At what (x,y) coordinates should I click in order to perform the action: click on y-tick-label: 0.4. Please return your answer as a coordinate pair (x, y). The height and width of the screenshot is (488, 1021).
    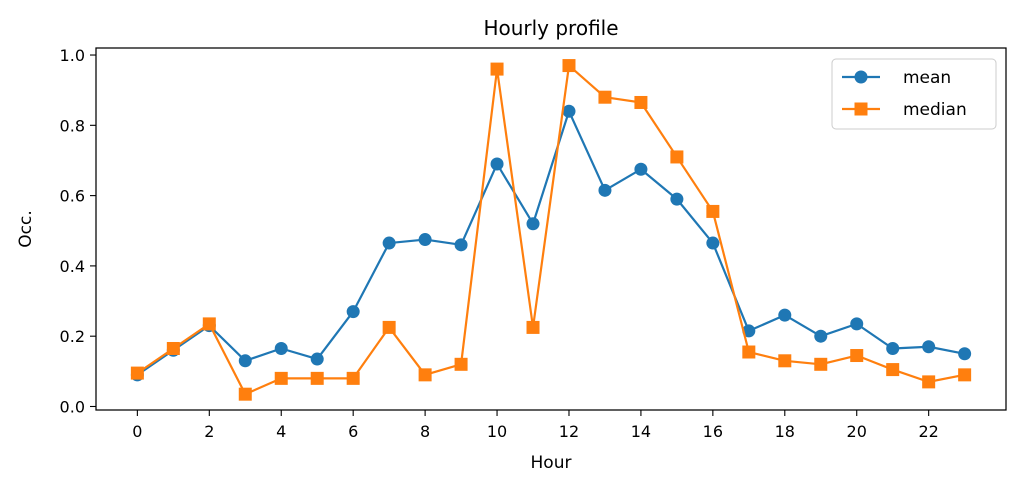
    Looking at the image, I should click on (72, 266).